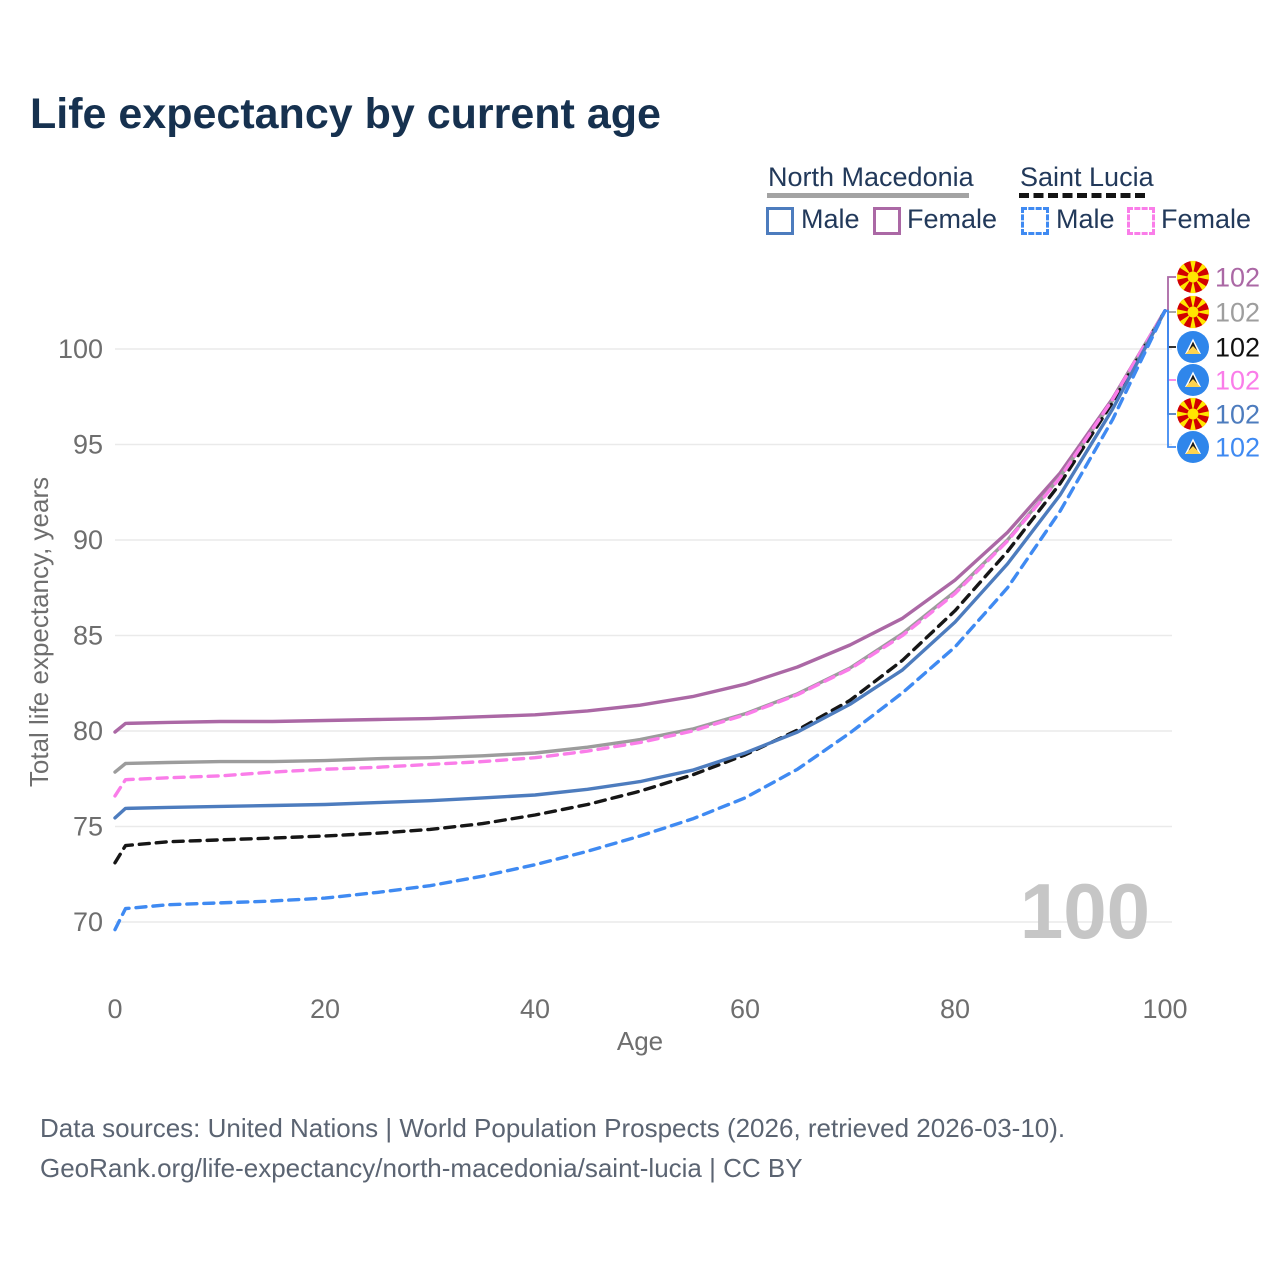 This screenshot has height=1280, width=1280. Describe the element at coordinates (1206, 219) in the screenshot. I see `legend-label-sl-female: Female` at that location.